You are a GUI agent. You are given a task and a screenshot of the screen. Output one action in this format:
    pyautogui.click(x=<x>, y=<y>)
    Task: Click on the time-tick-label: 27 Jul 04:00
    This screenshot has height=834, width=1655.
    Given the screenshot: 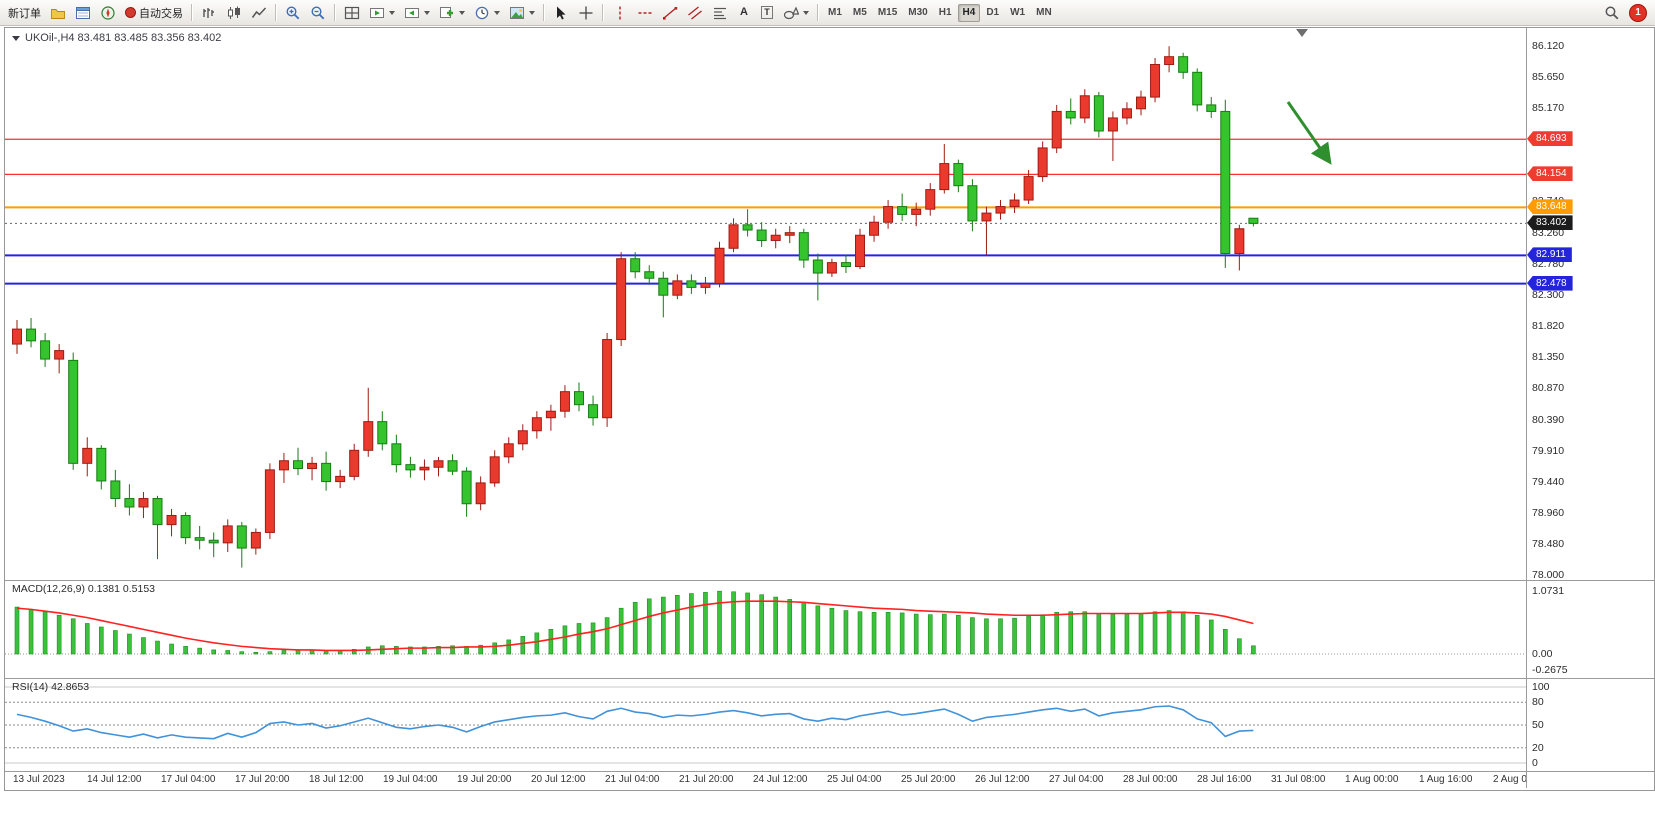 What is the action you would take?
    pyautogui.click(x=1076, y=779)
    